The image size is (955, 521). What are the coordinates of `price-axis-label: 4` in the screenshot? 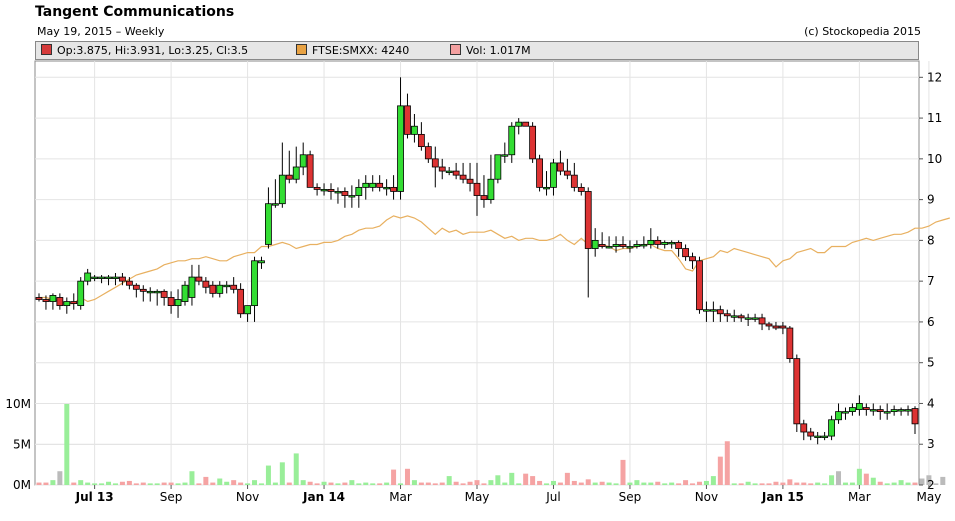 It's located at (931, 403).